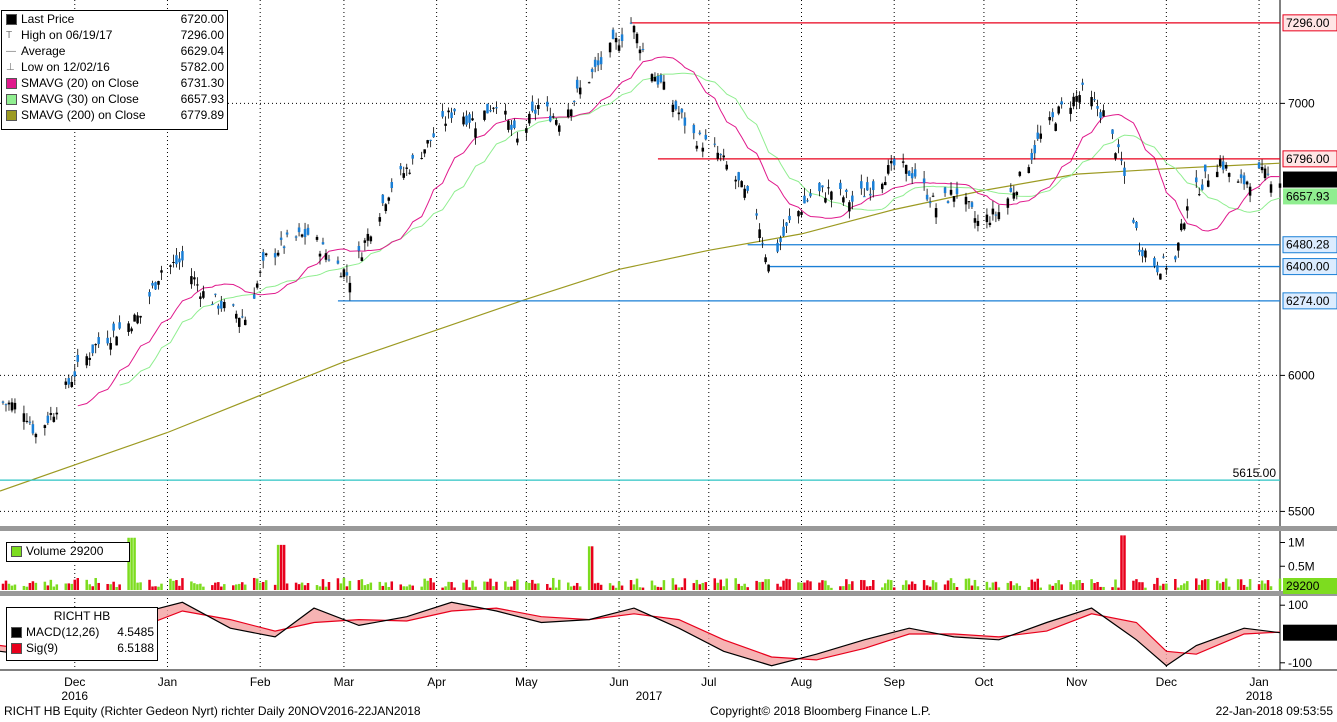 Image resolution: width=1337 pixels, height=722 pixels. I want to click on legend-value: 7296.00, so click(202, 35).